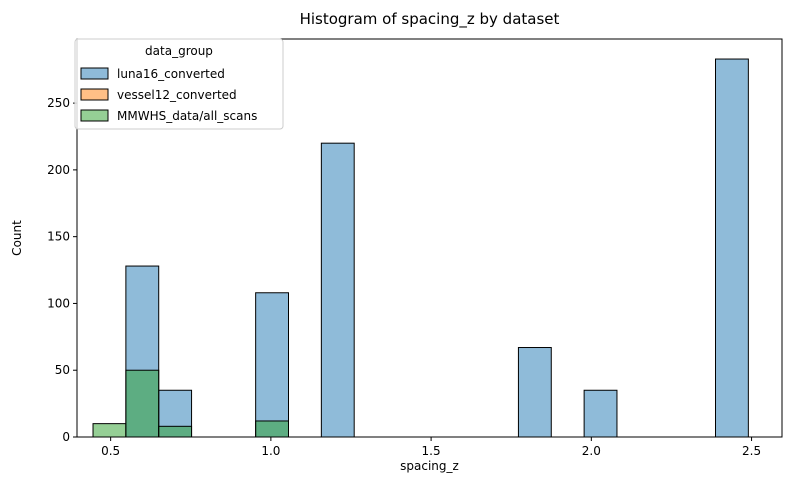 The height and width of the screenshot is (490, 790). I want to click on x-tick-label: 0.5, so click(110, 451).